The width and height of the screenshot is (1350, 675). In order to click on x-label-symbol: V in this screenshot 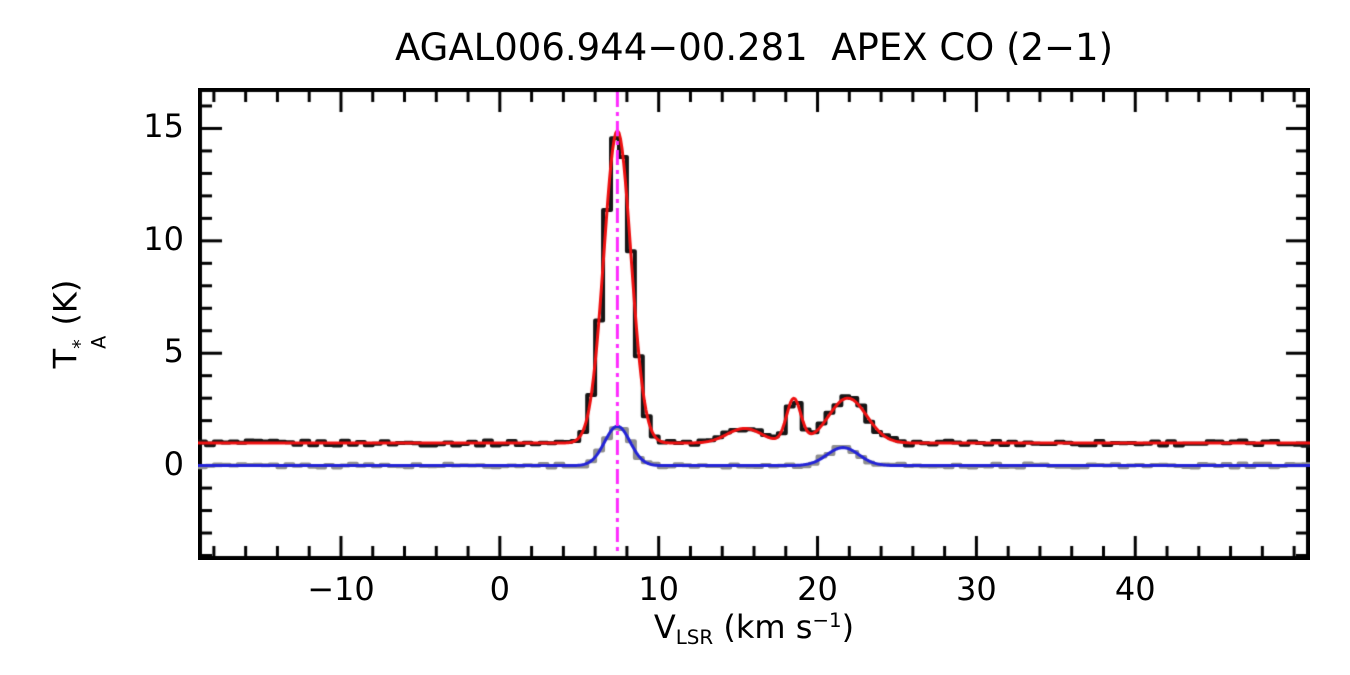, I will do `click(664, 627)`.